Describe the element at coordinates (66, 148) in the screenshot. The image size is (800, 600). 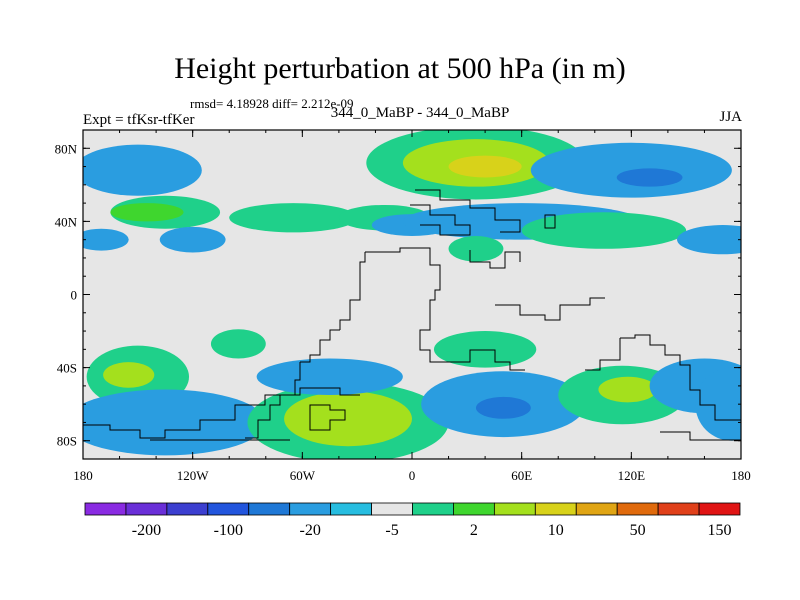
I see `lat-tick-label: 80N` at that location.